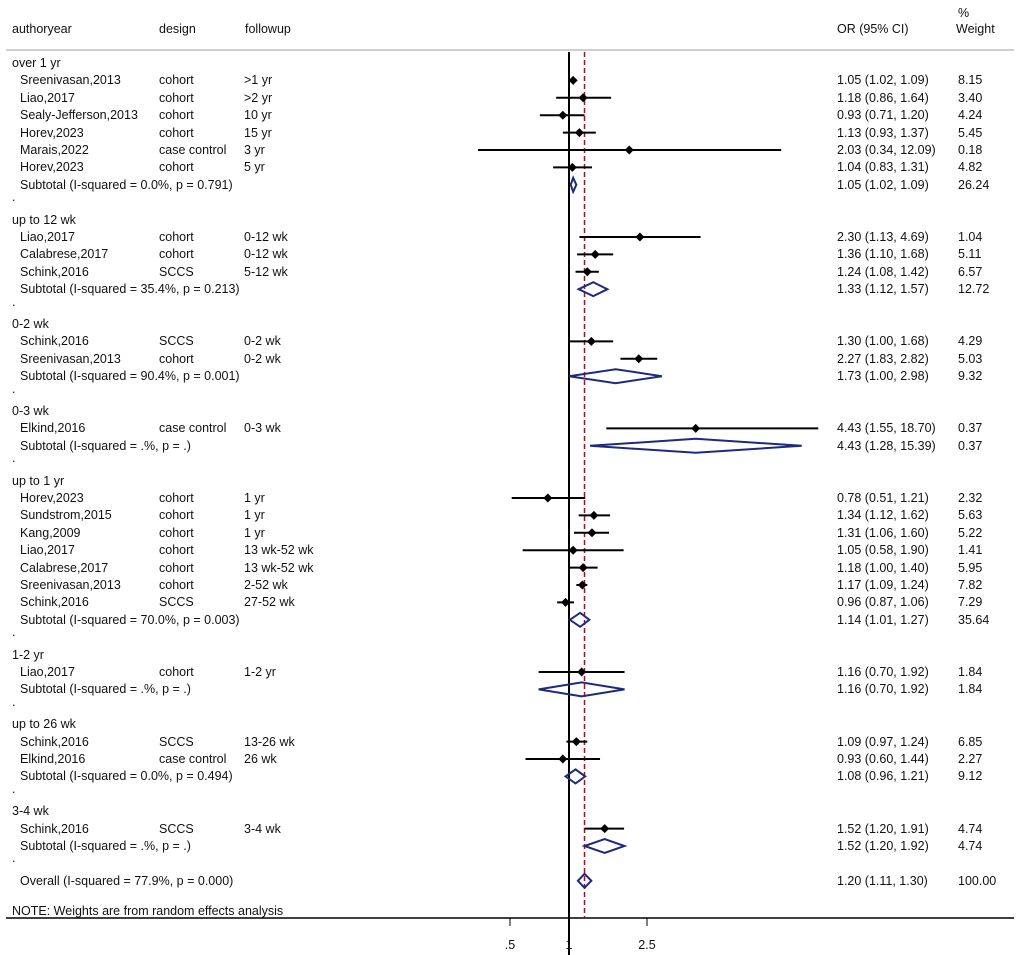 The width and height of the screenshot is (1020, 955). What do you see at coordinates (883, 619) in the screenshot?
I see `subtotal-or-ci: 1.14 (1.01, 1.27)` at bounding box center [883, 619].